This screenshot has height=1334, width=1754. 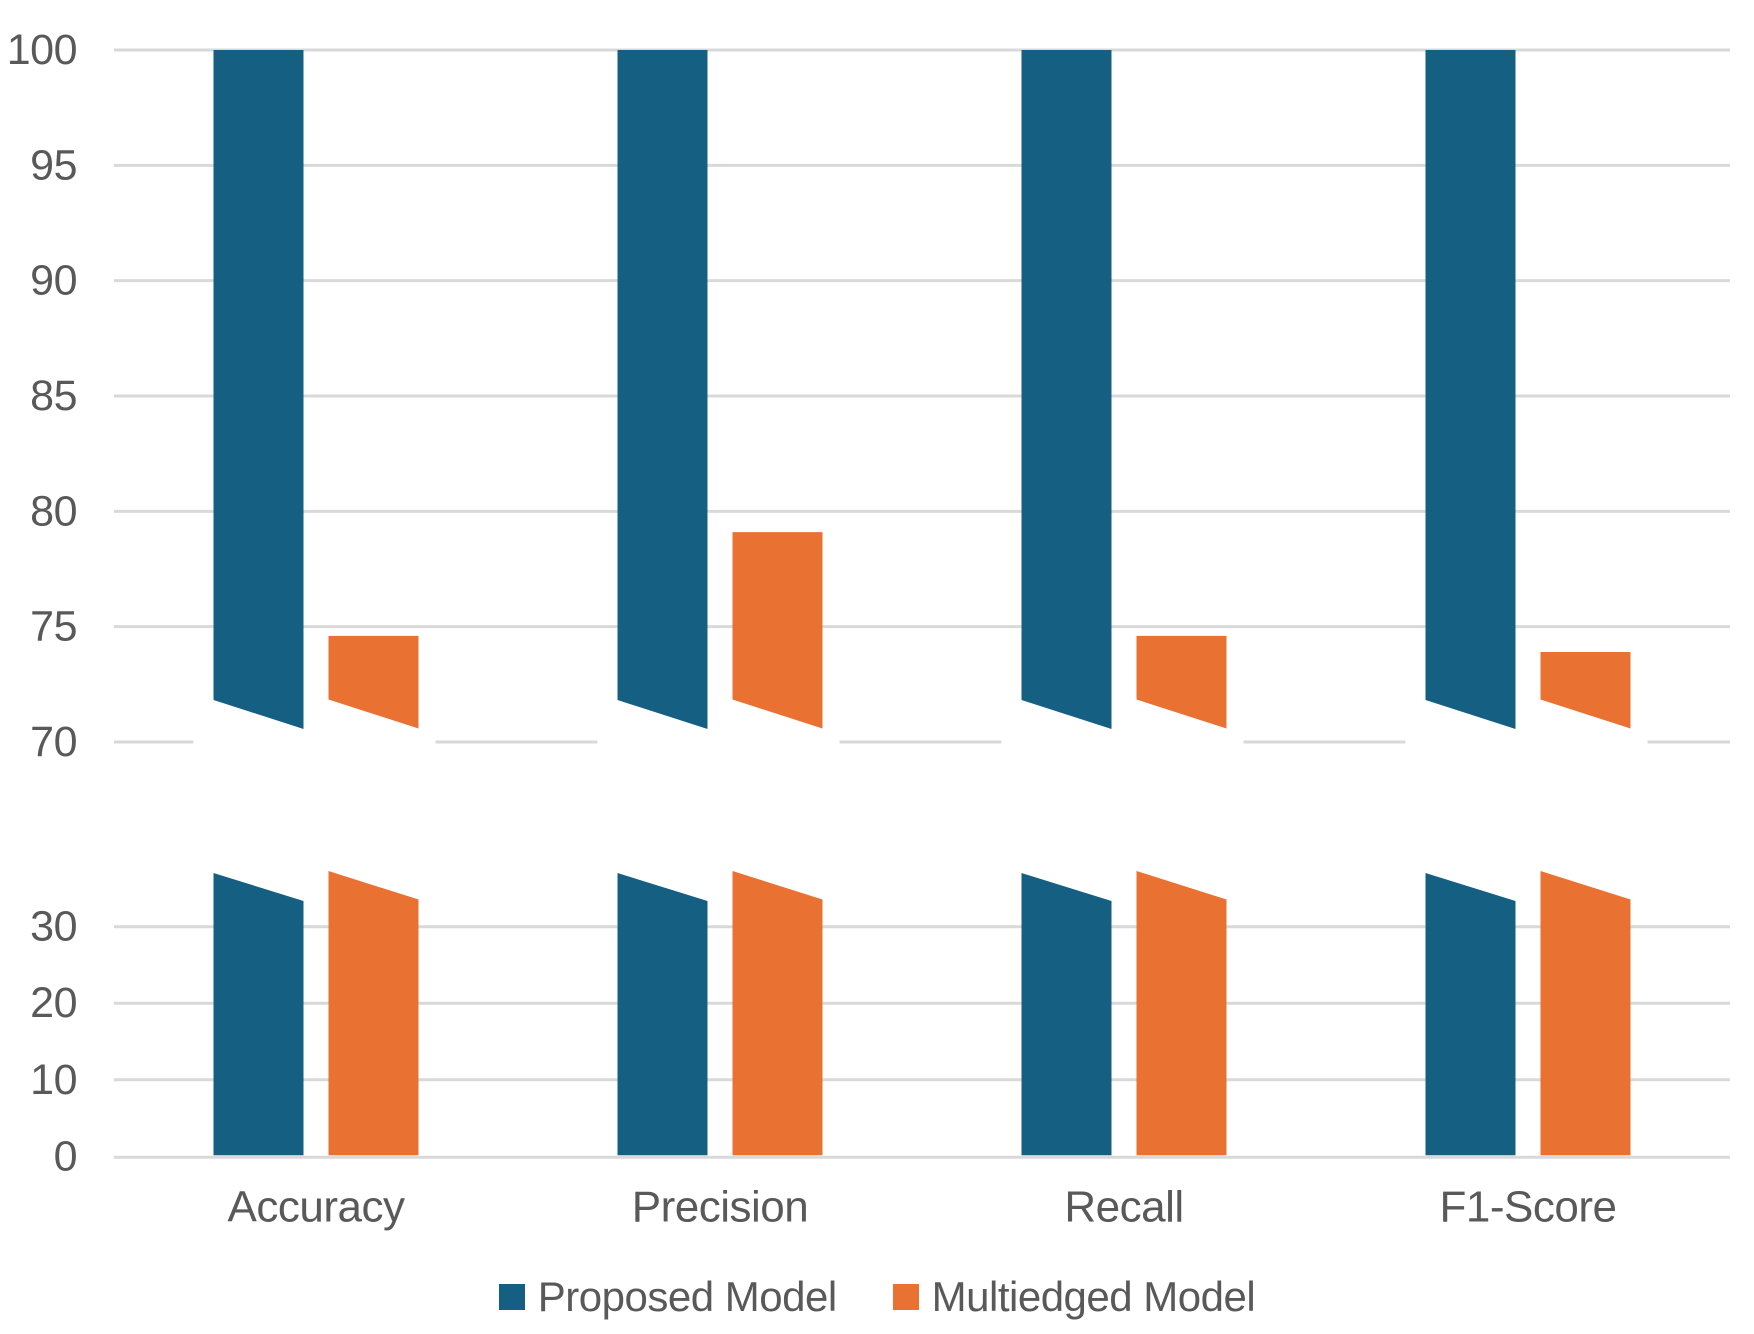 I want to click on legend-item-multiedged-model: Multiedged Model, so click(x=1074, y=1296).